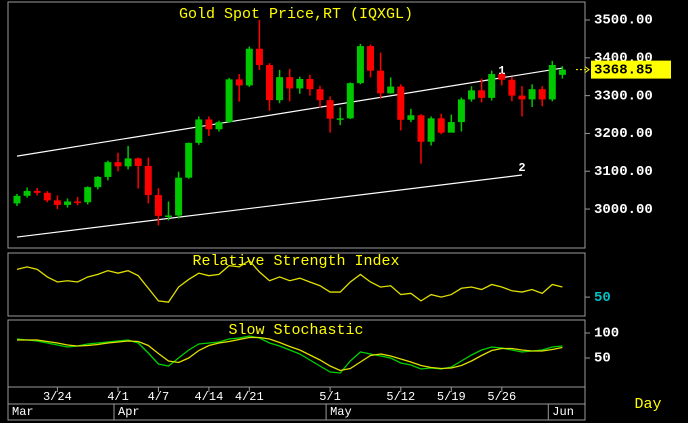  What do you see at coordinates (451, 397) in the screenshot?
I see `x-tick-label: 5/19` at bounding box center [451, 397].